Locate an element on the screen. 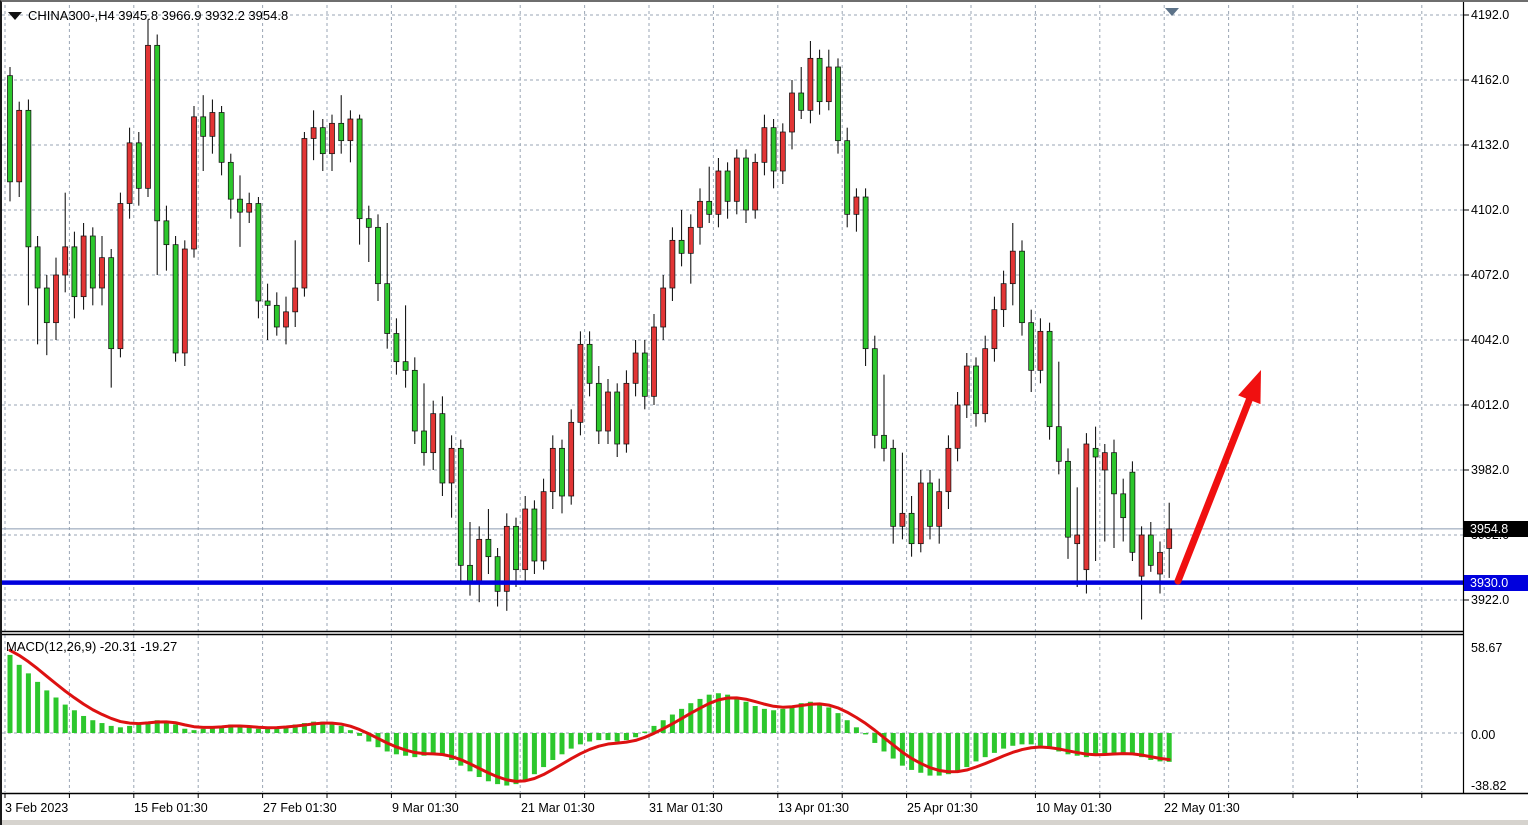 The width and height of the screenshot is (1528, 825). price-tick-label: 4132.0 is located at coordinates (1490, 145).